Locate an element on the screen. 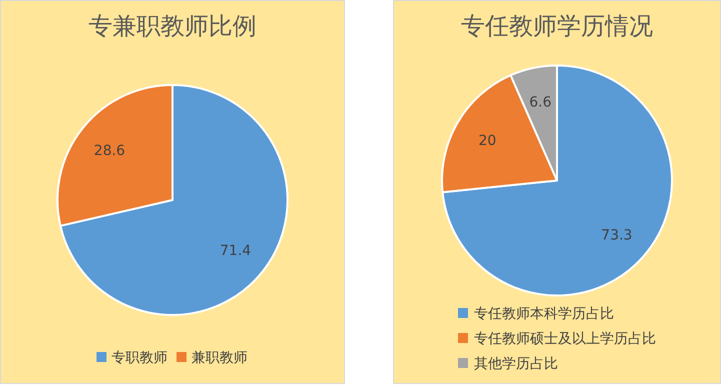 The width and height of the screenshot is (721, 386). data-label: 28.6 is located at coordinates (110, 150).